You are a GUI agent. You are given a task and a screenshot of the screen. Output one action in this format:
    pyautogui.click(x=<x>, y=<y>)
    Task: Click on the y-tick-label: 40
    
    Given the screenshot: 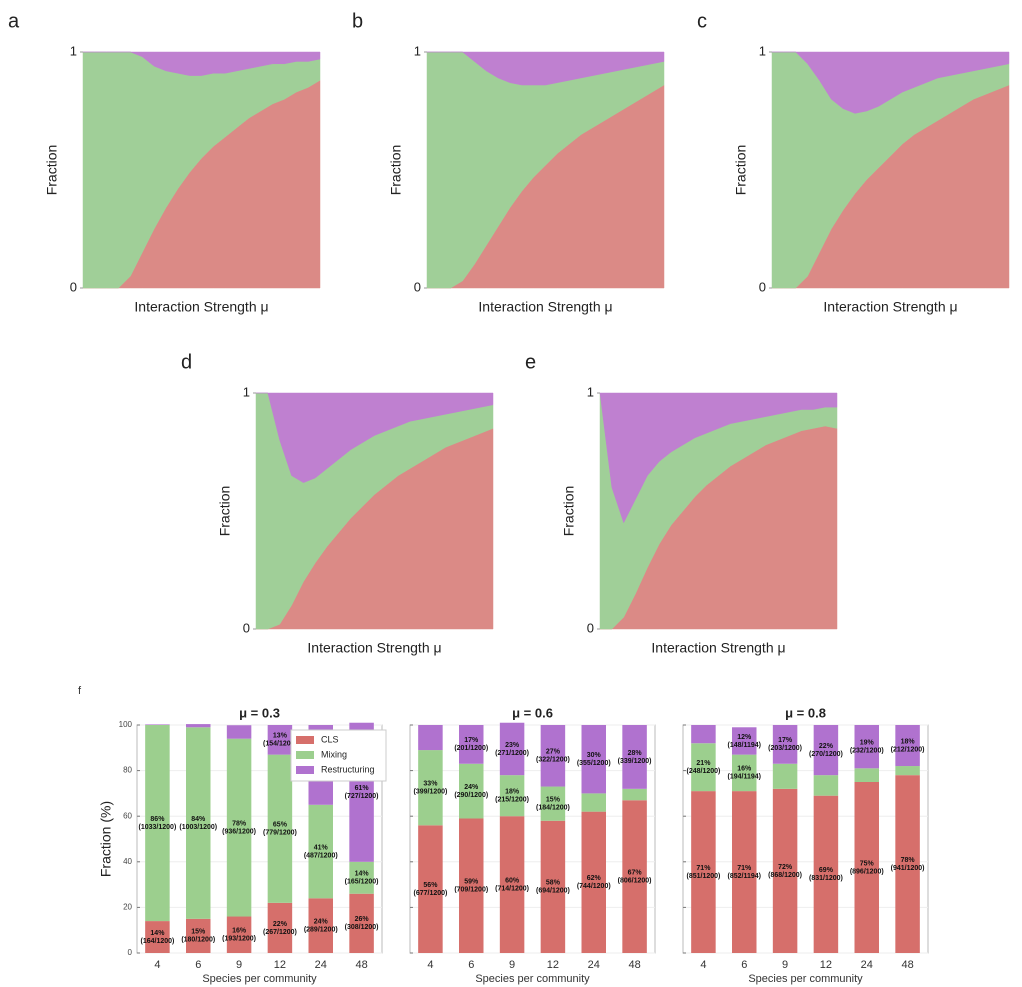 What is the action you would take?
    pyautogui.click(x=127, y=861)
    